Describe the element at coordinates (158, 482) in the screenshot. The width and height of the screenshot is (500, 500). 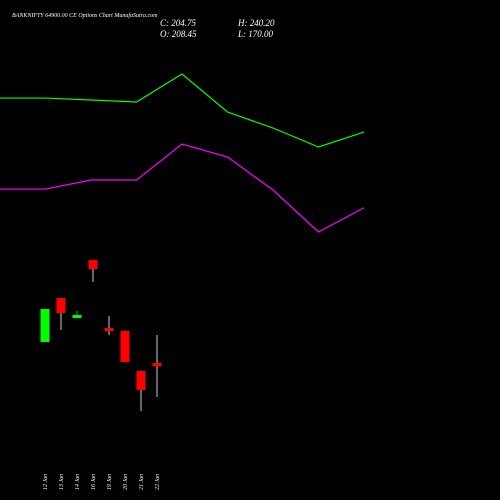
I see `x-tick-label: 22 Jan` at that location.